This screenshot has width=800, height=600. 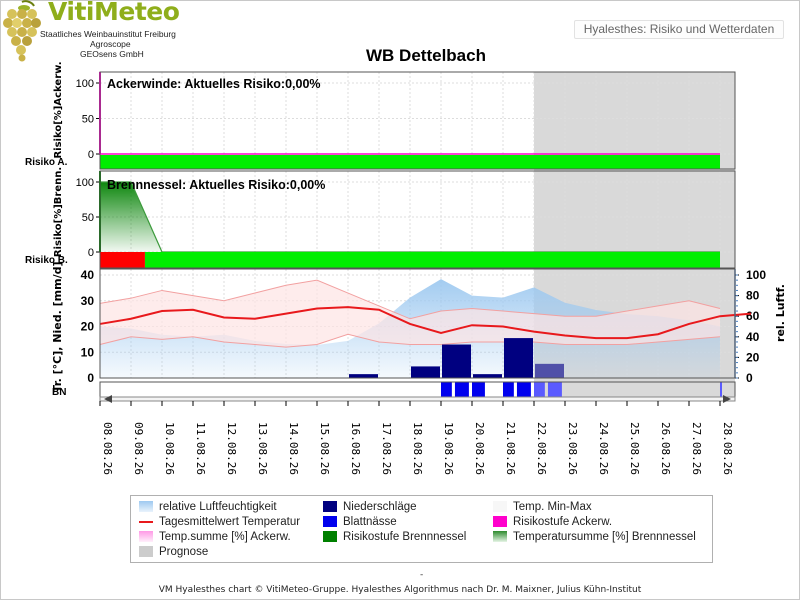 What do you see at coordinates (665, 448) in the screenshot?
I see `x-tick-label: 26.08.26` at bounding box center [665, 448].